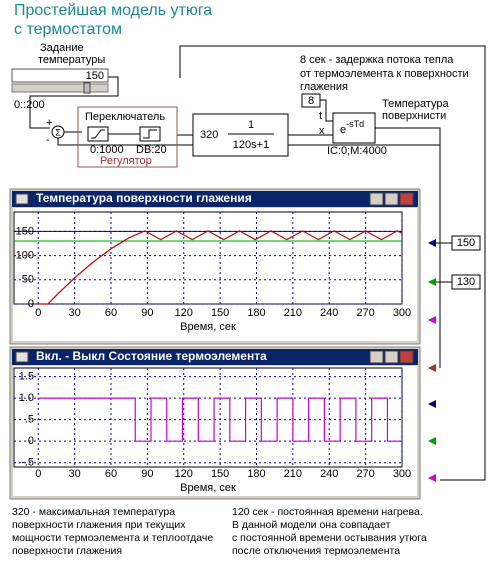  Describe the element at coordinates (127, 137) in the screenshot. I see `regulator-box` at that location.